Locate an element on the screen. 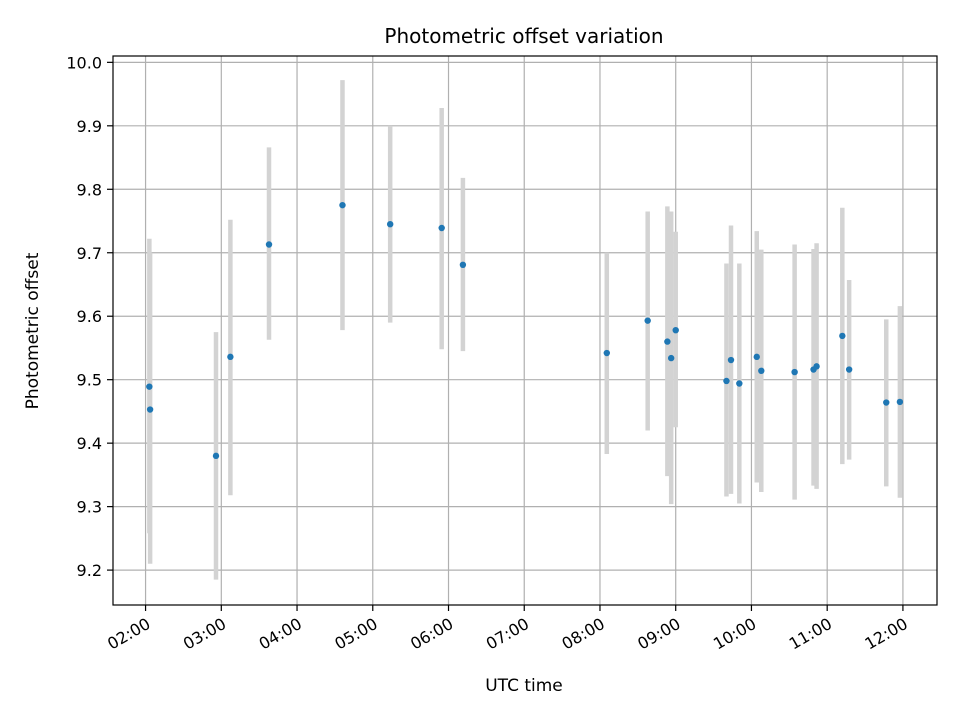  y-axis-ticks: 9.2 9.3 9.4 9.5 9.6 9.7 9.8 9.9 10.0 is located at coordinates (89, 316).